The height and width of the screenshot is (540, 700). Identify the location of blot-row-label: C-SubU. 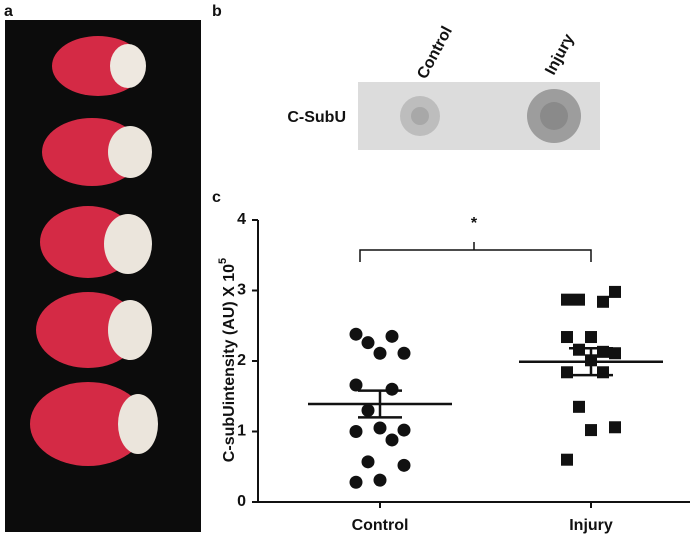
(316, 117).